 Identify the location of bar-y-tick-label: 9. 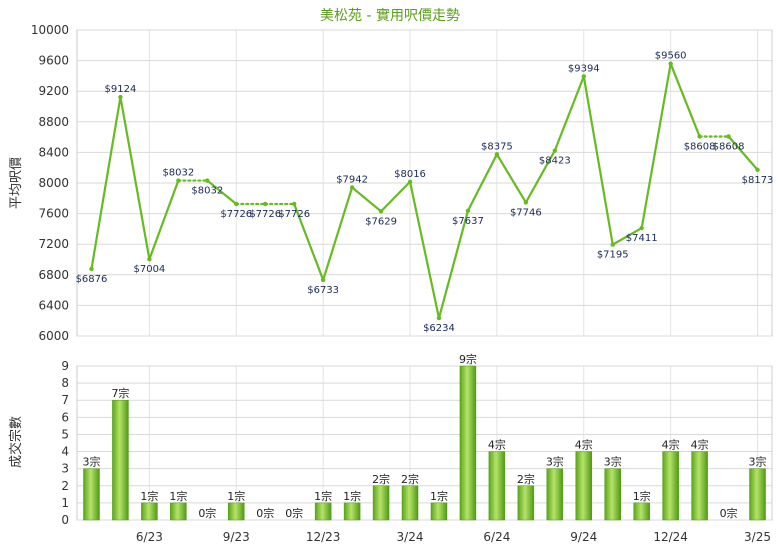
(65, 366).